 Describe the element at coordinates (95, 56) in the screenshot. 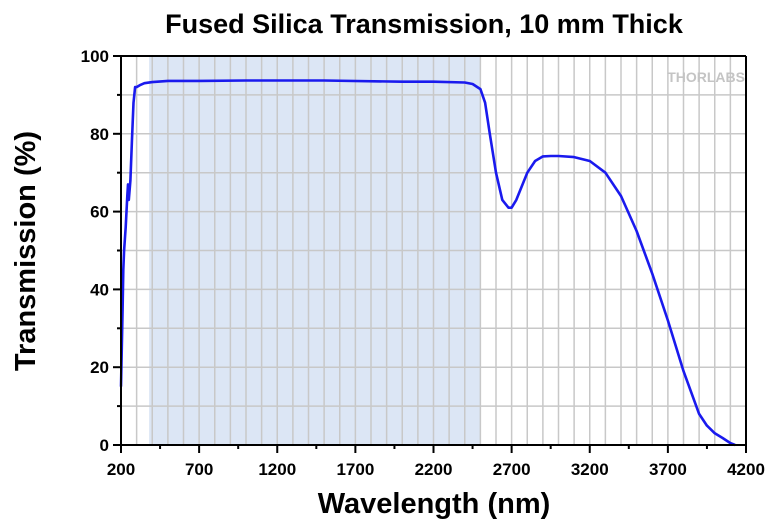

I see `y-tick-label: 100` at that location.